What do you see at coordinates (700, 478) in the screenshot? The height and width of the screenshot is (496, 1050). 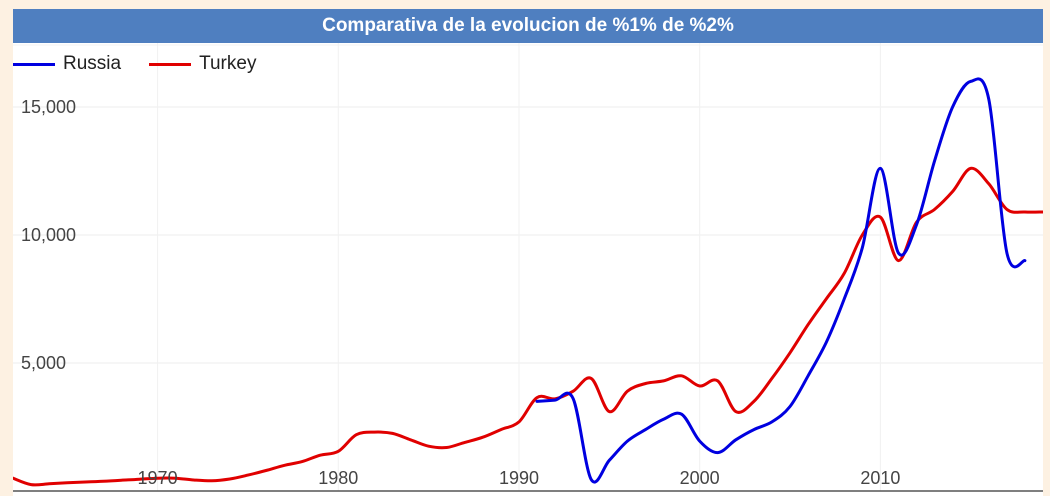 I see `x-tick-label-2000: 2000` at bounding box center [700, 478].